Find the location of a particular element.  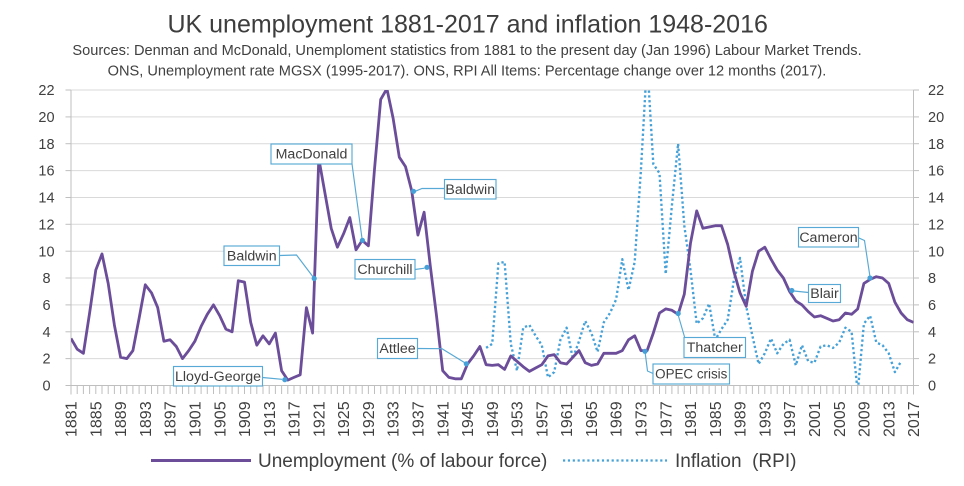

svg-text: 1933 is located at coordinates (394, 419).